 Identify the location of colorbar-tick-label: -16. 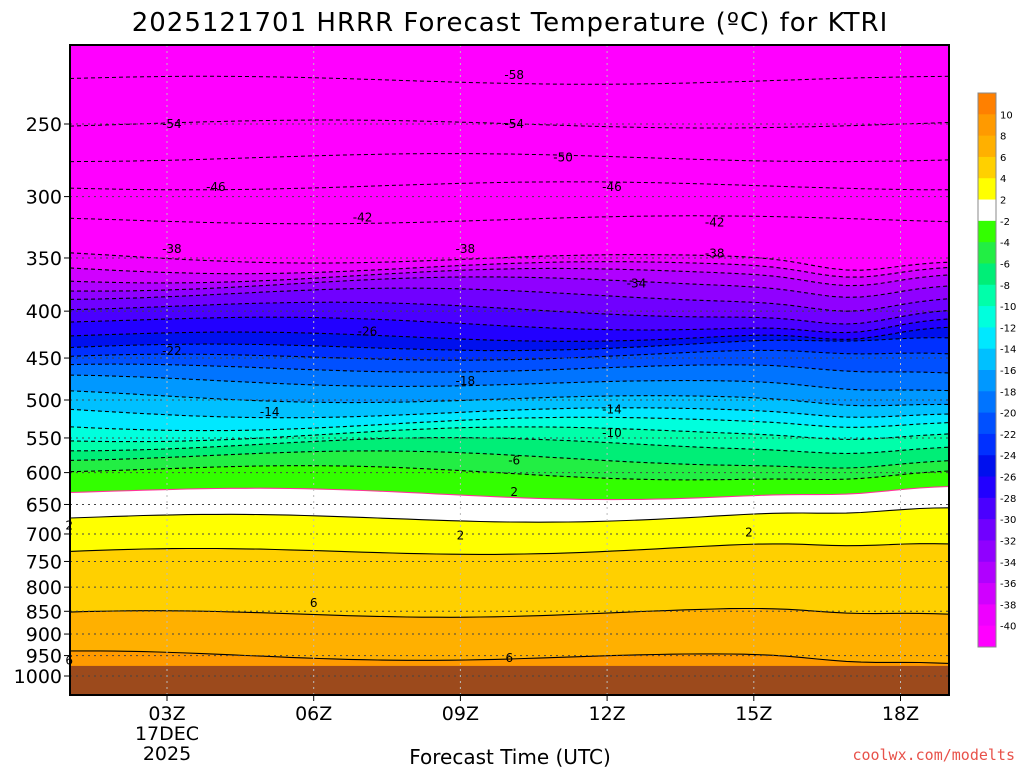
(1008, 371).